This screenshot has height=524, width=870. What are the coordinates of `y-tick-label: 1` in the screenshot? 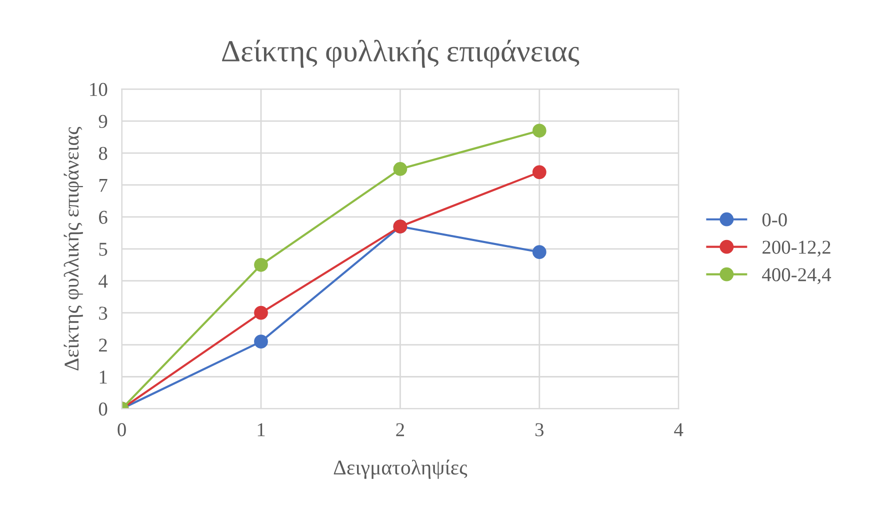 It's located at (103, 377).